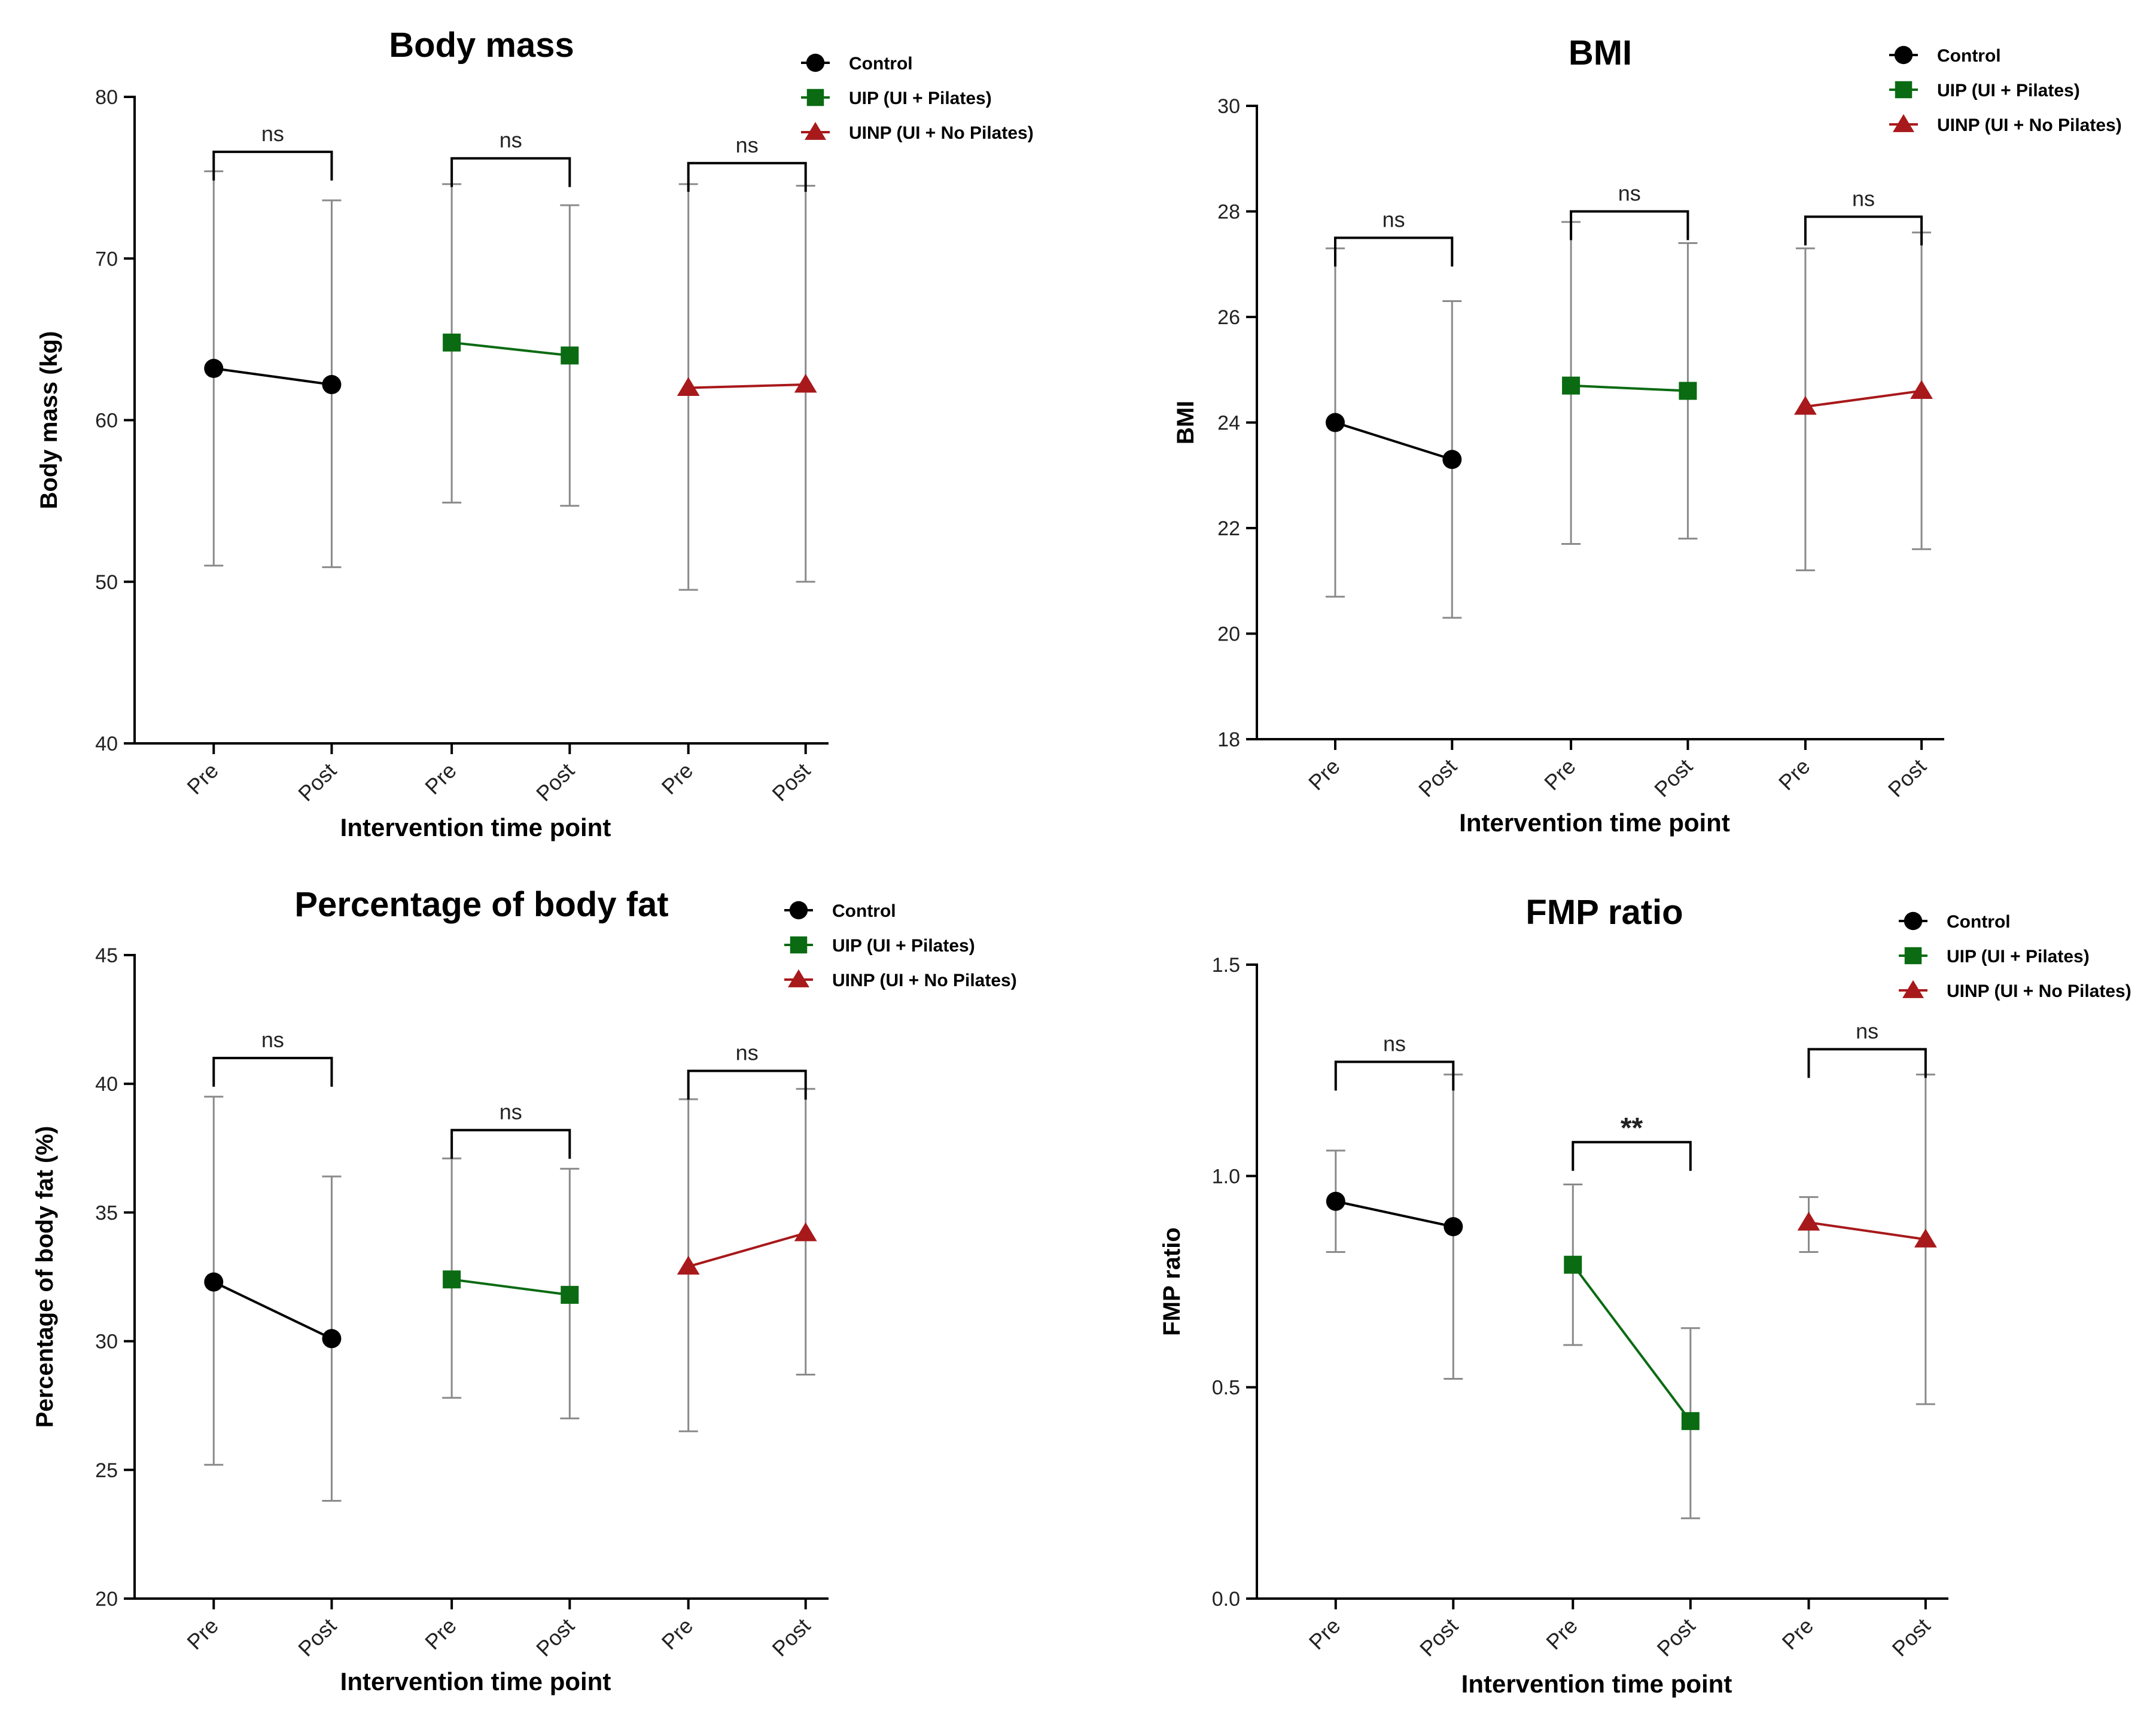 The image size is (2156, 1720). What do you see at coordinates (1226, 1388) in the screenshot?
I see `y-tick-label: 0.5` at bounding box center [1226, 1388].